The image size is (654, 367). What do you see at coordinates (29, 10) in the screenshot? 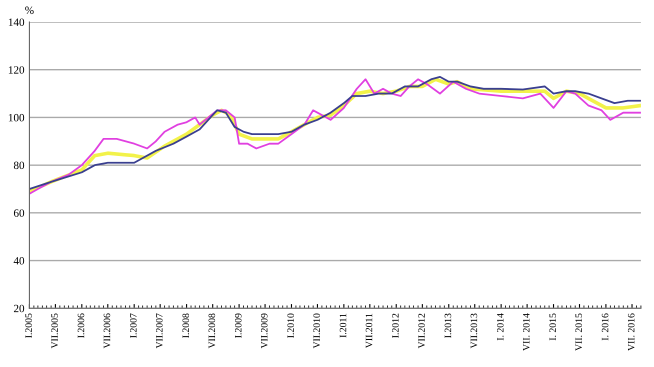
I see `y-axis-title: %` at bounding box center [29, 10].